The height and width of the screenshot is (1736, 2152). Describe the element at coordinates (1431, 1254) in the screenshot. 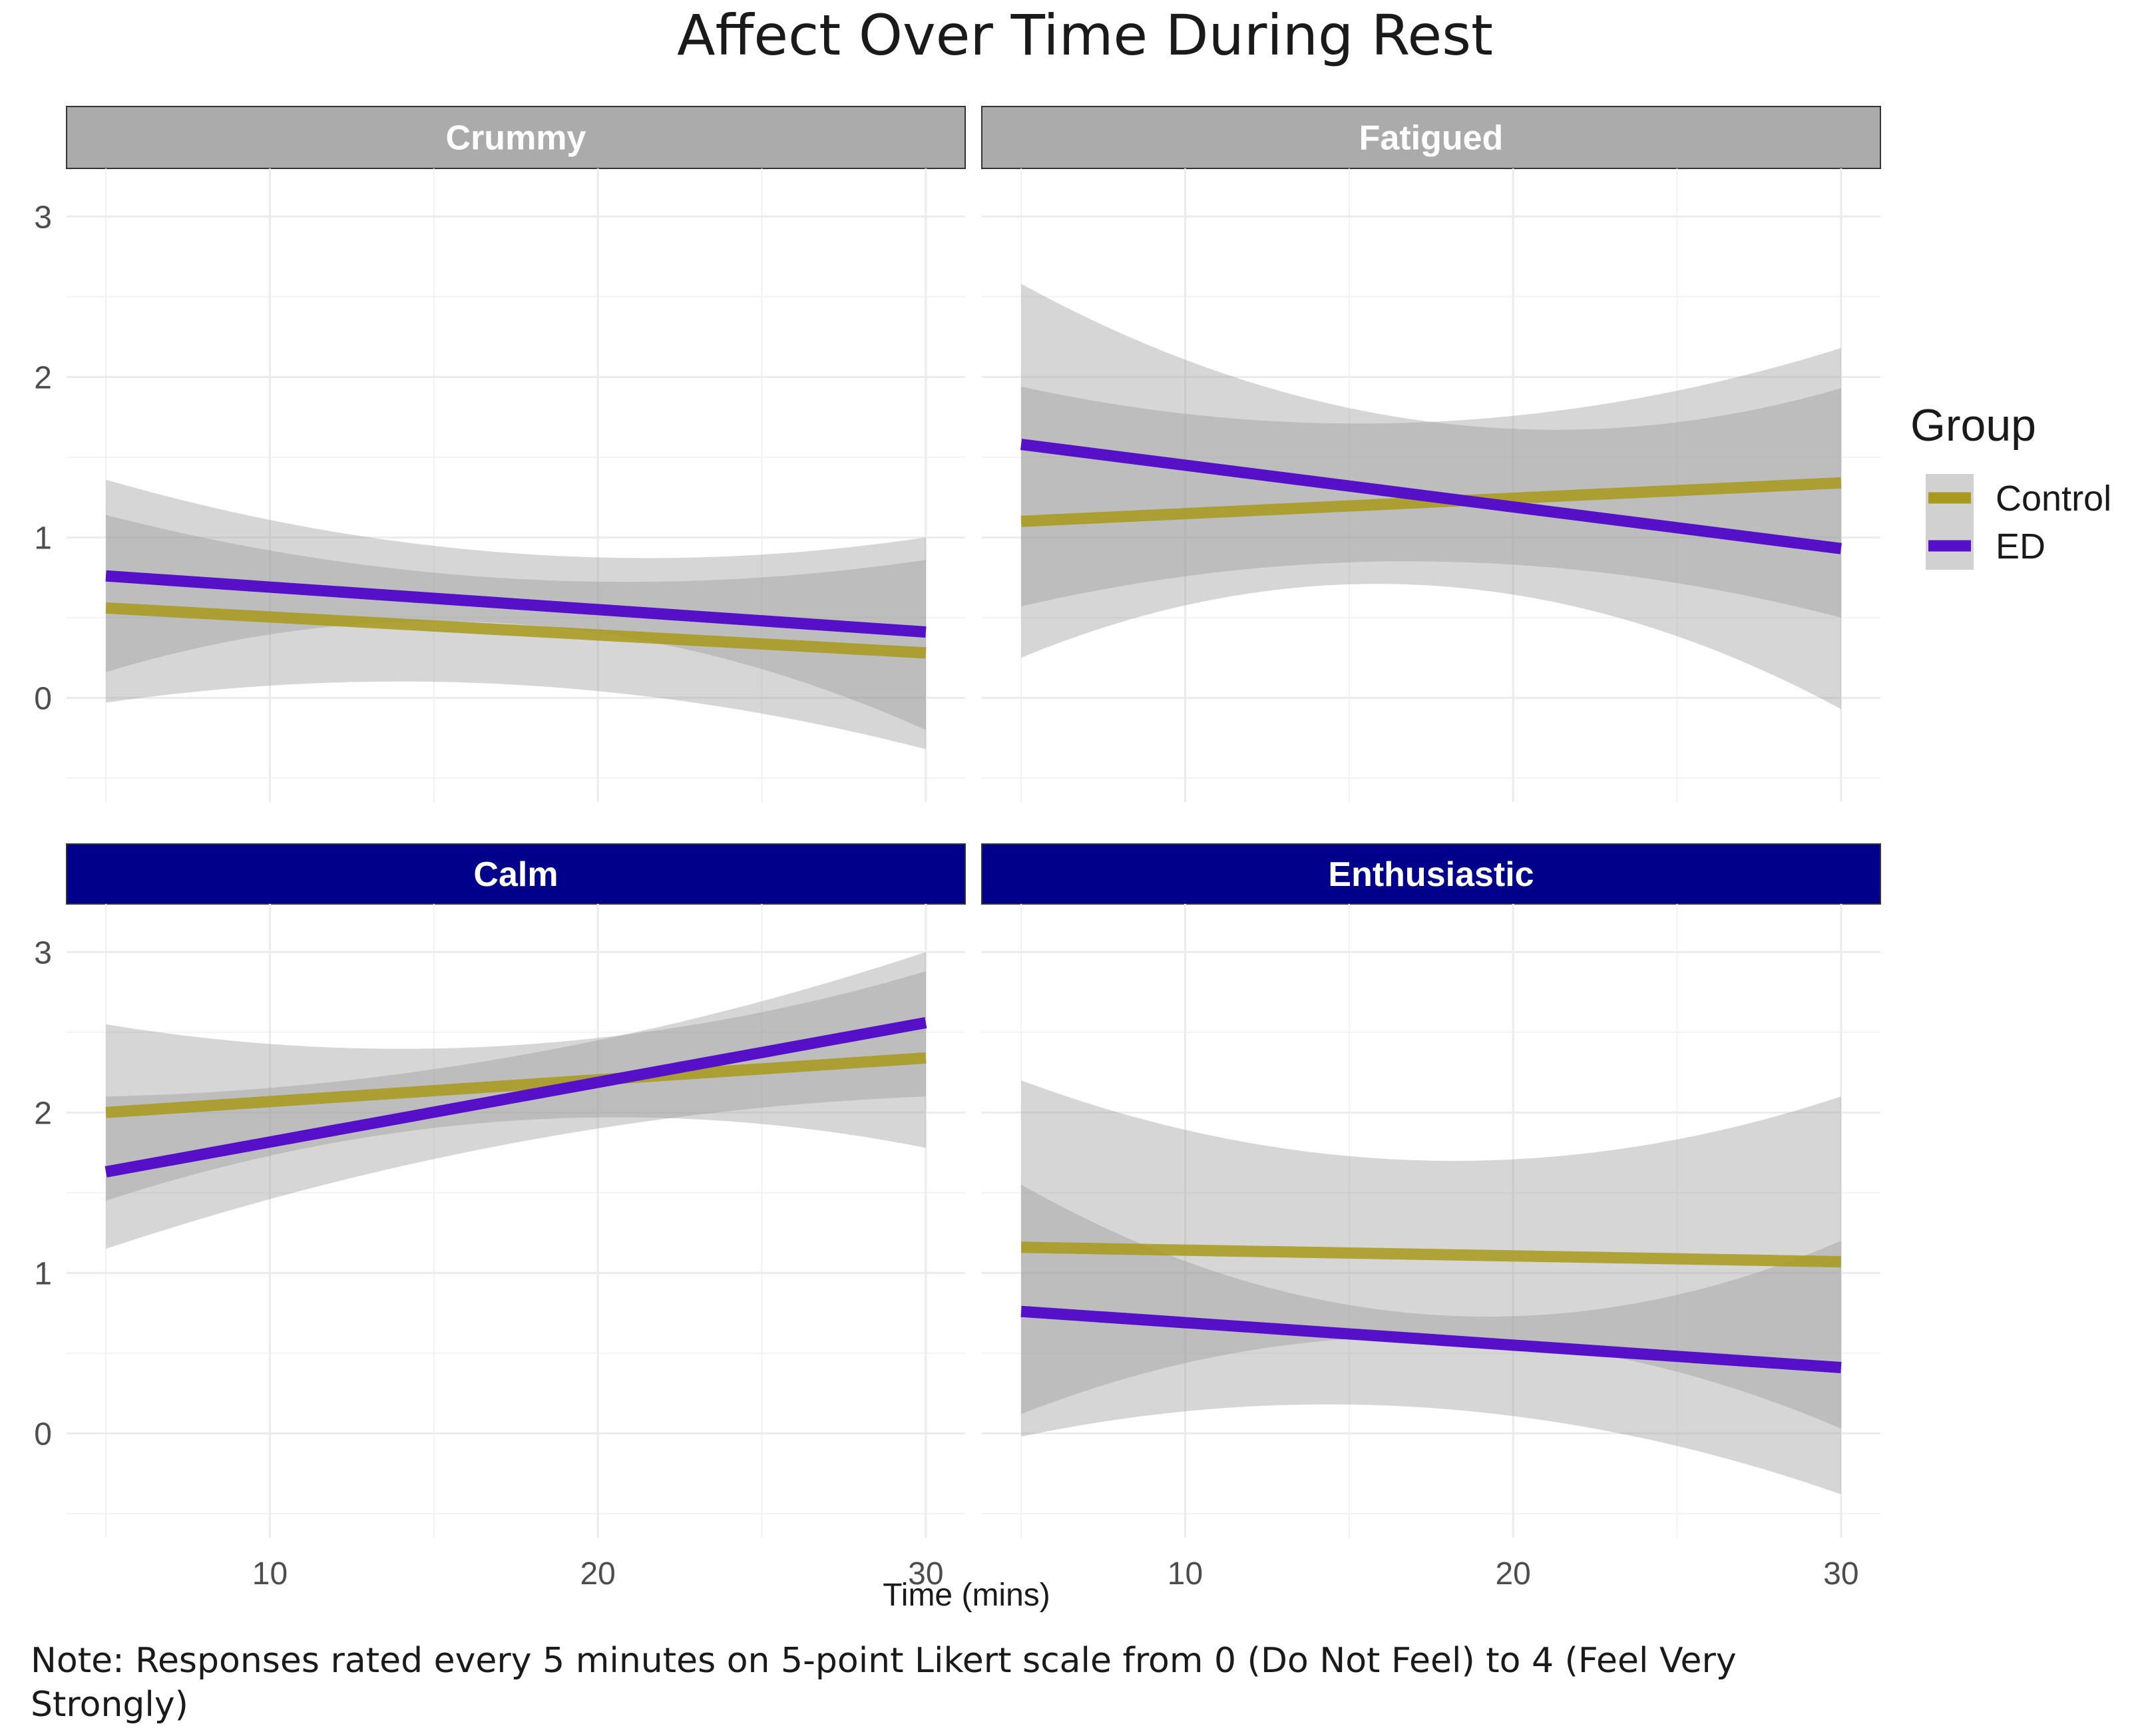

I see `trend-line-control-enthusiastic` at that location.